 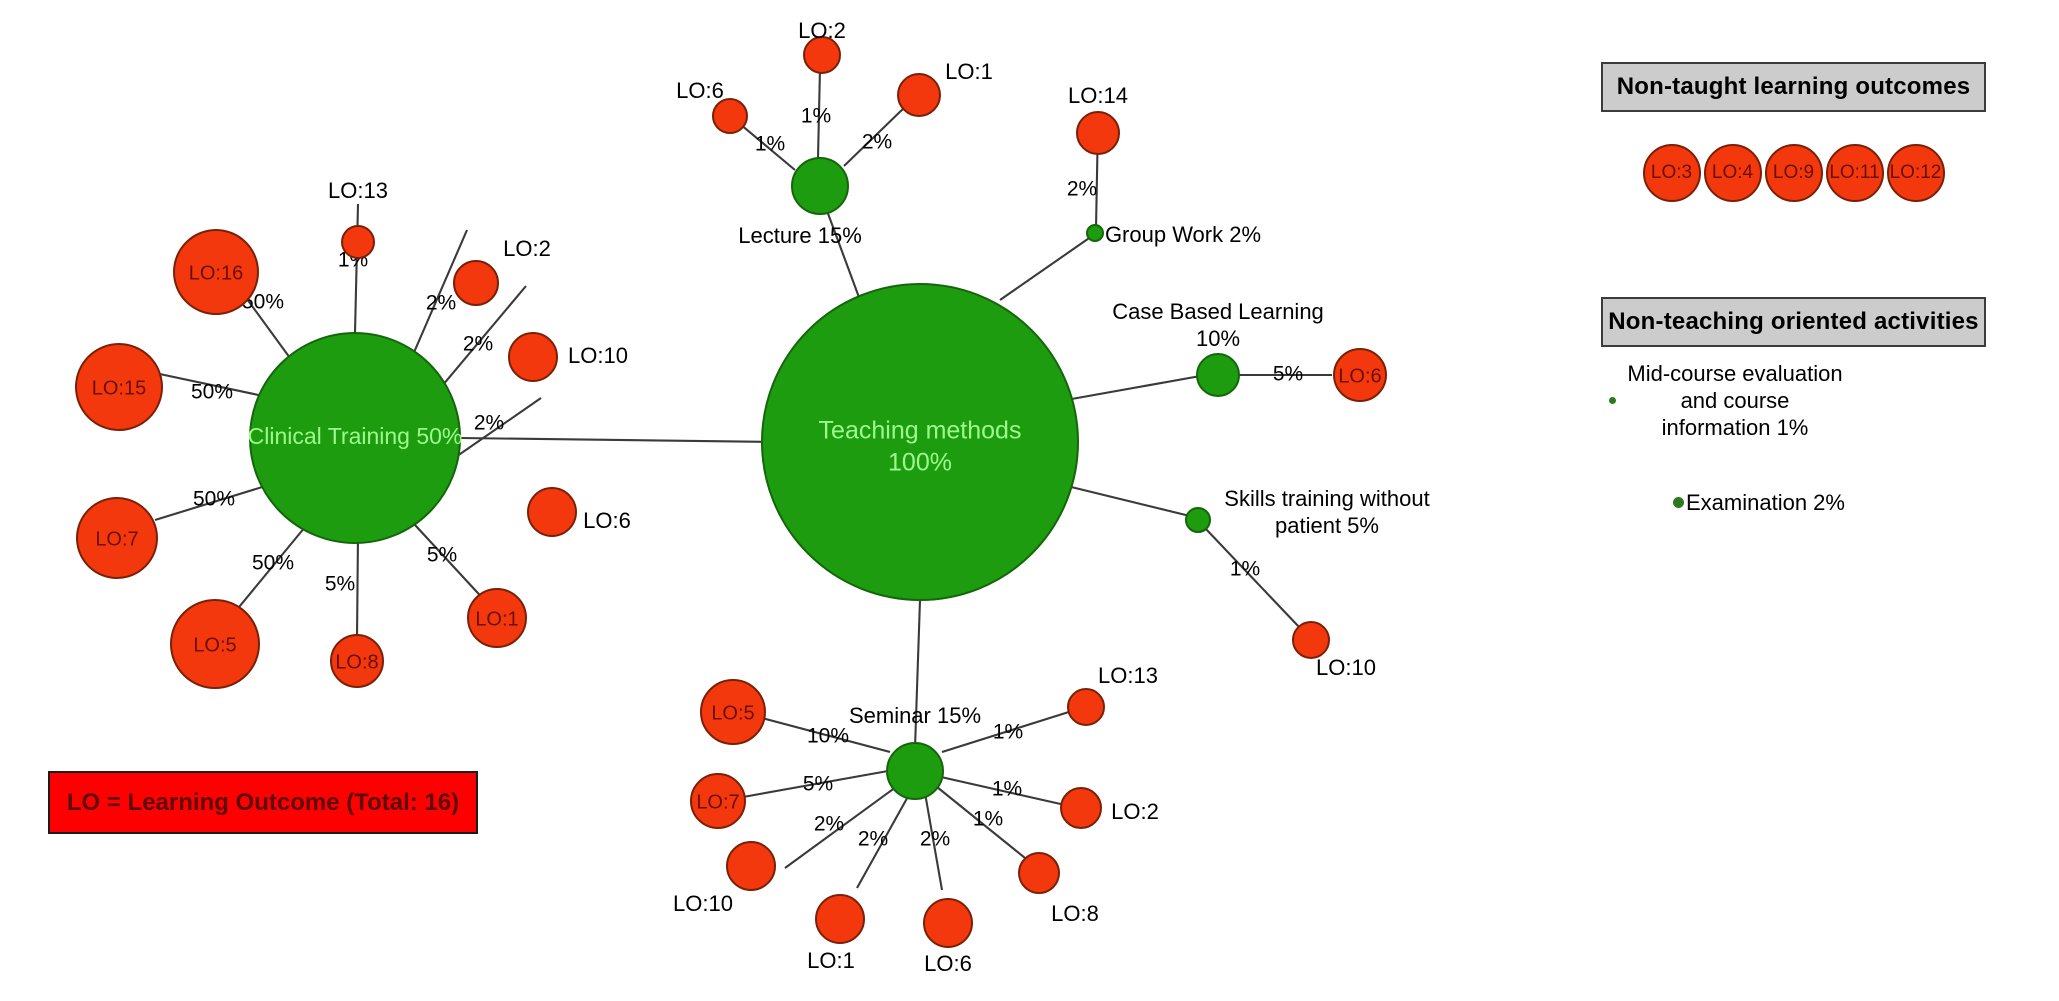 I want to click on lo-node-seminar-lo13, so click(x=1086, y=707).